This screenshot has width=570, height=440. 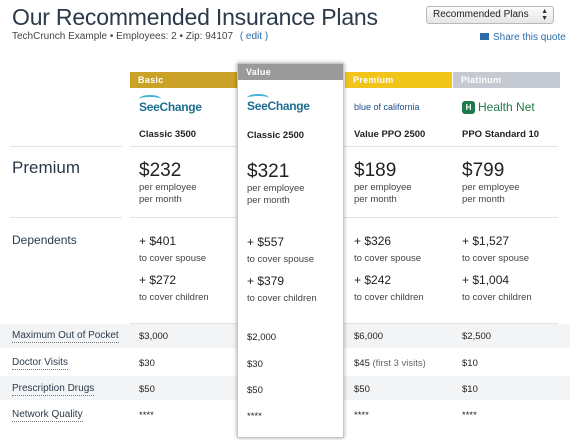 I want to click on zip-code: Zip: 94107, so click(x=209, y=36).